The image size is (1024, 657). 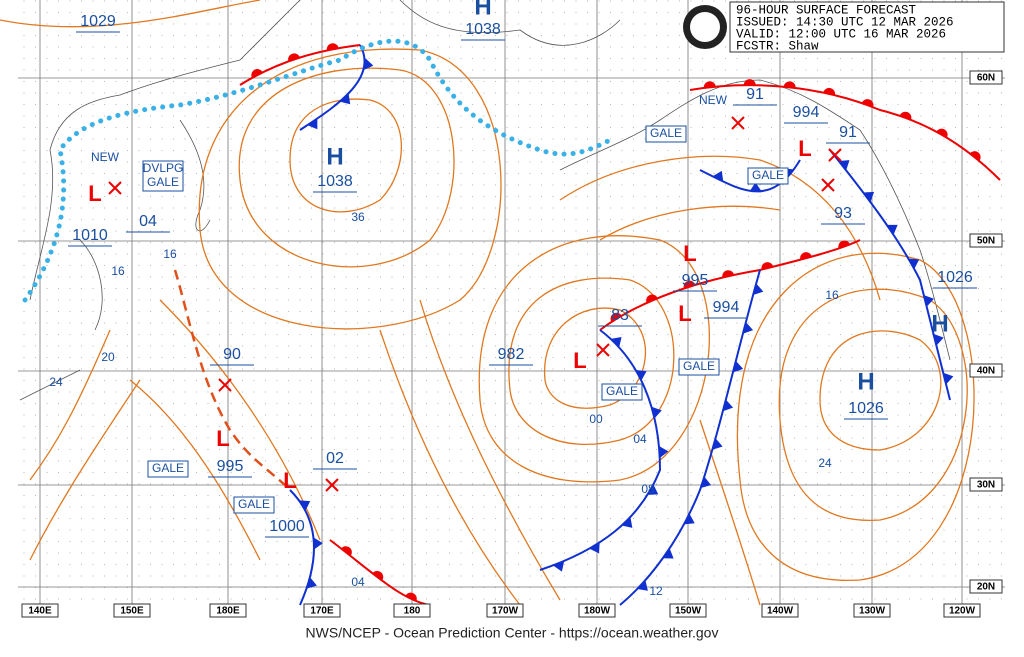 I want to click on header-valid: VALID: 12:00 UTC 16 MAR 2026, so click(x=841, y=34).